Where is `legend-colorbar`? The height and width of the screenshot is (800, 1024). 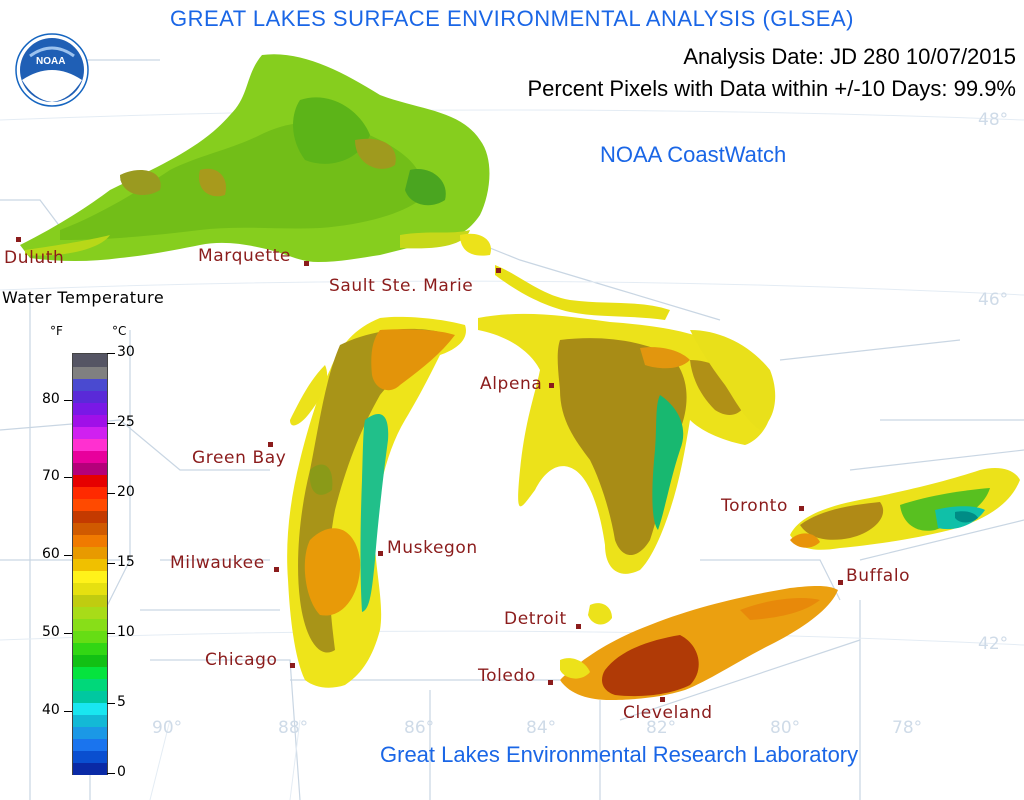 legend-colorbar is located at coordinates (90, 564).